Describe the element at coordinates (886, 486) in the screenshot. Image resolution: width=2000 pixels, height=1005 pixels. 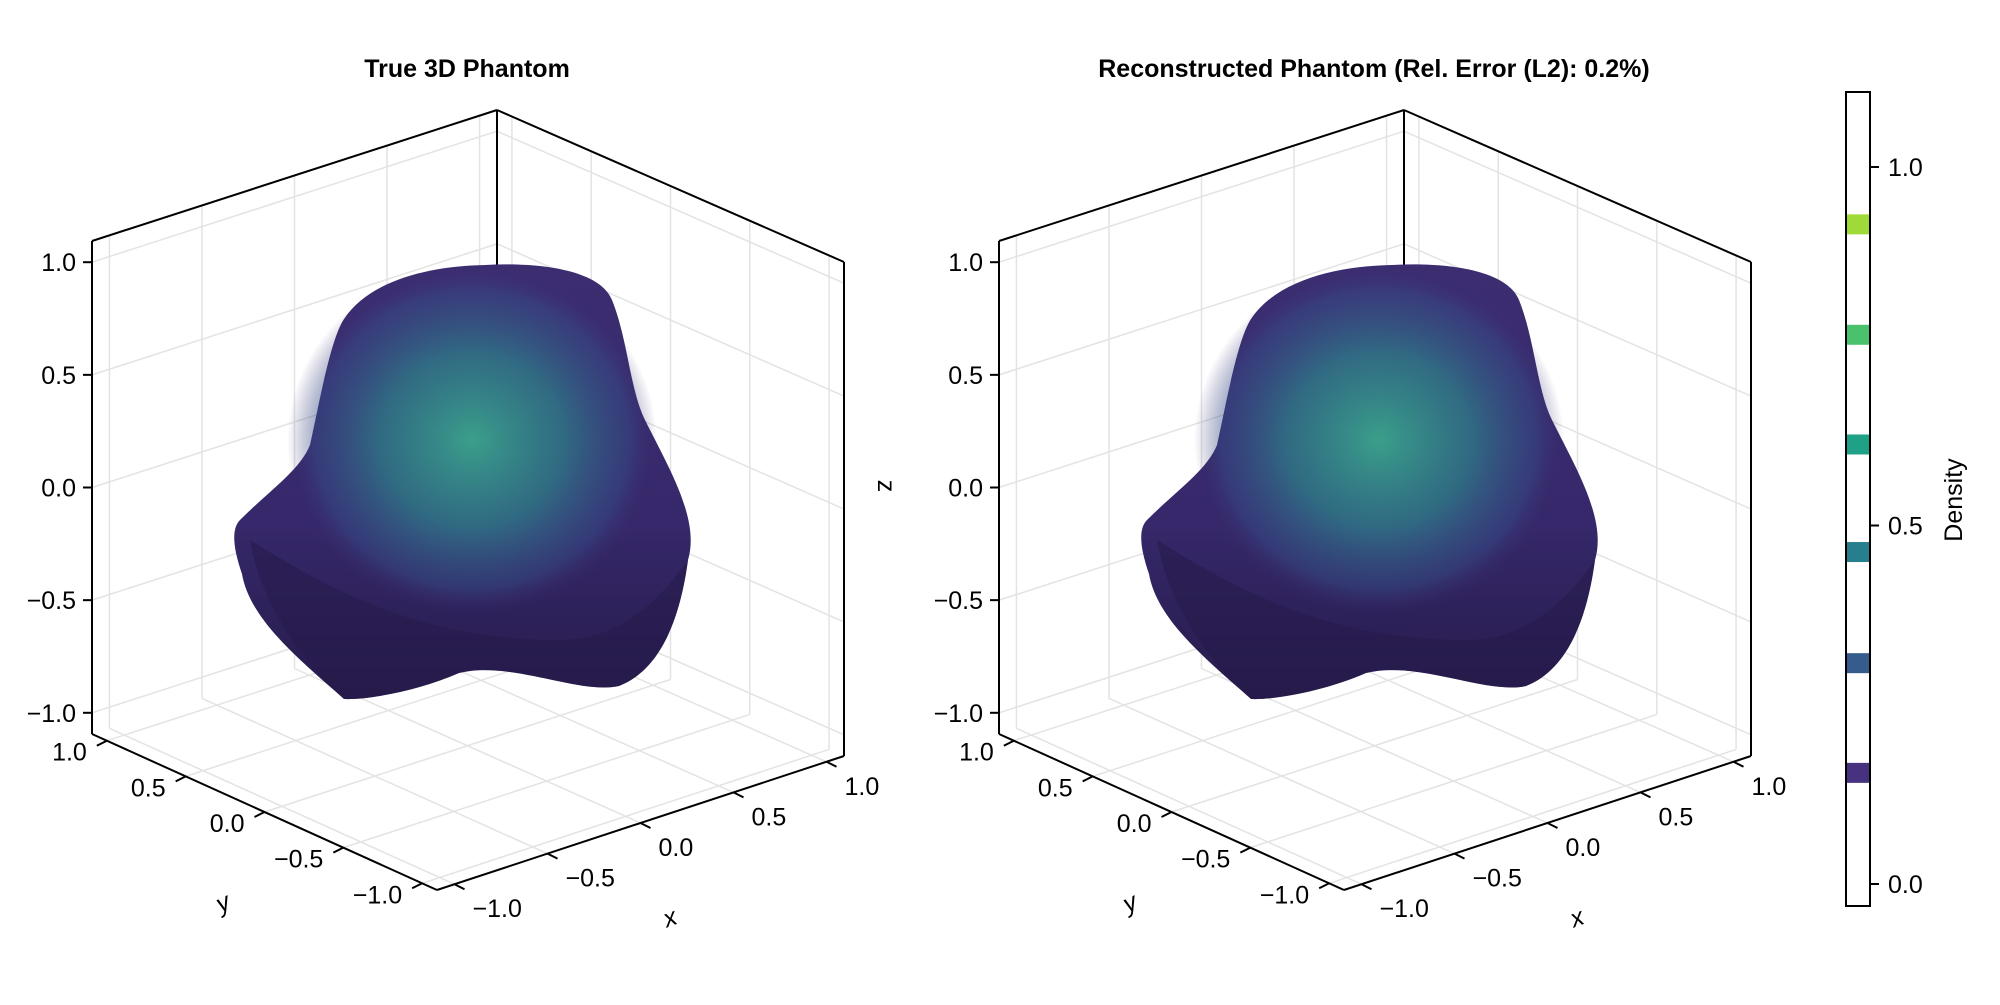
I see `z-axis-label: z` at that location.